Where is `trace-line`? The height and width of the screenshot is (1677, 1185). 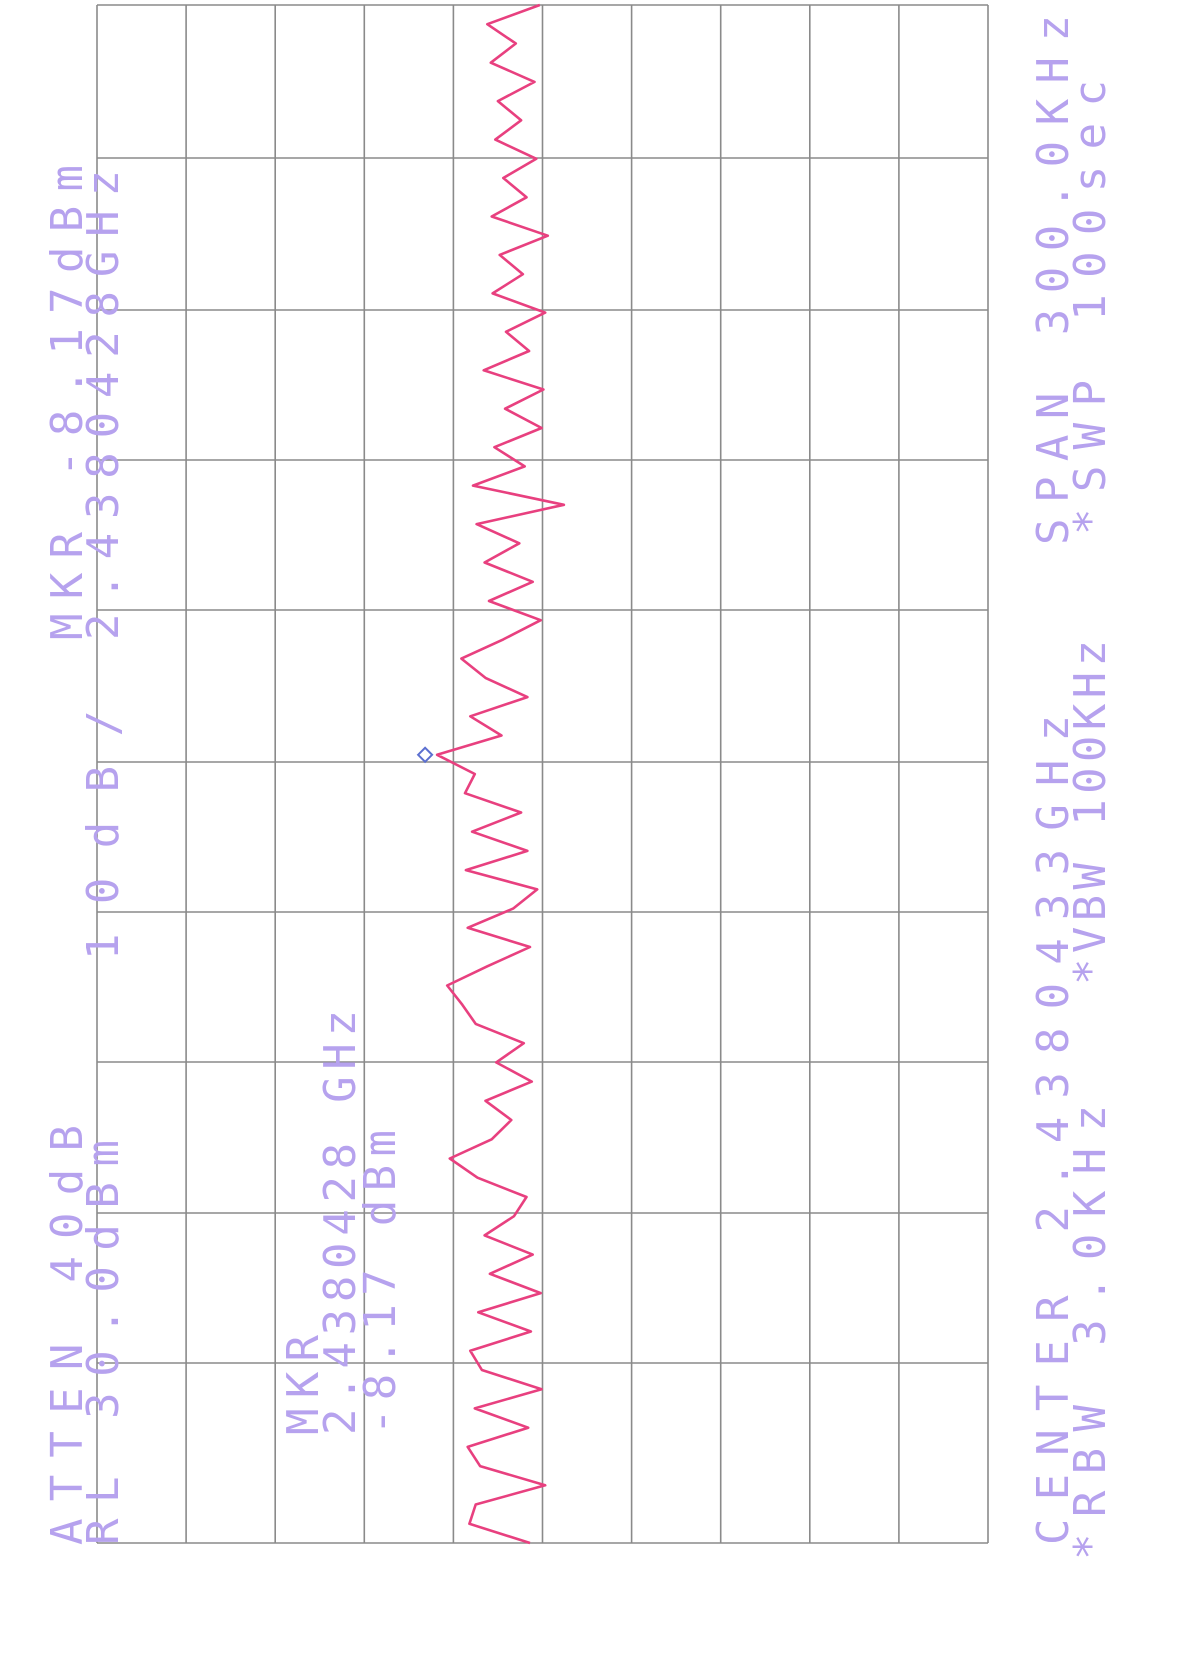
trace-line is located at coordinates (500, 774).